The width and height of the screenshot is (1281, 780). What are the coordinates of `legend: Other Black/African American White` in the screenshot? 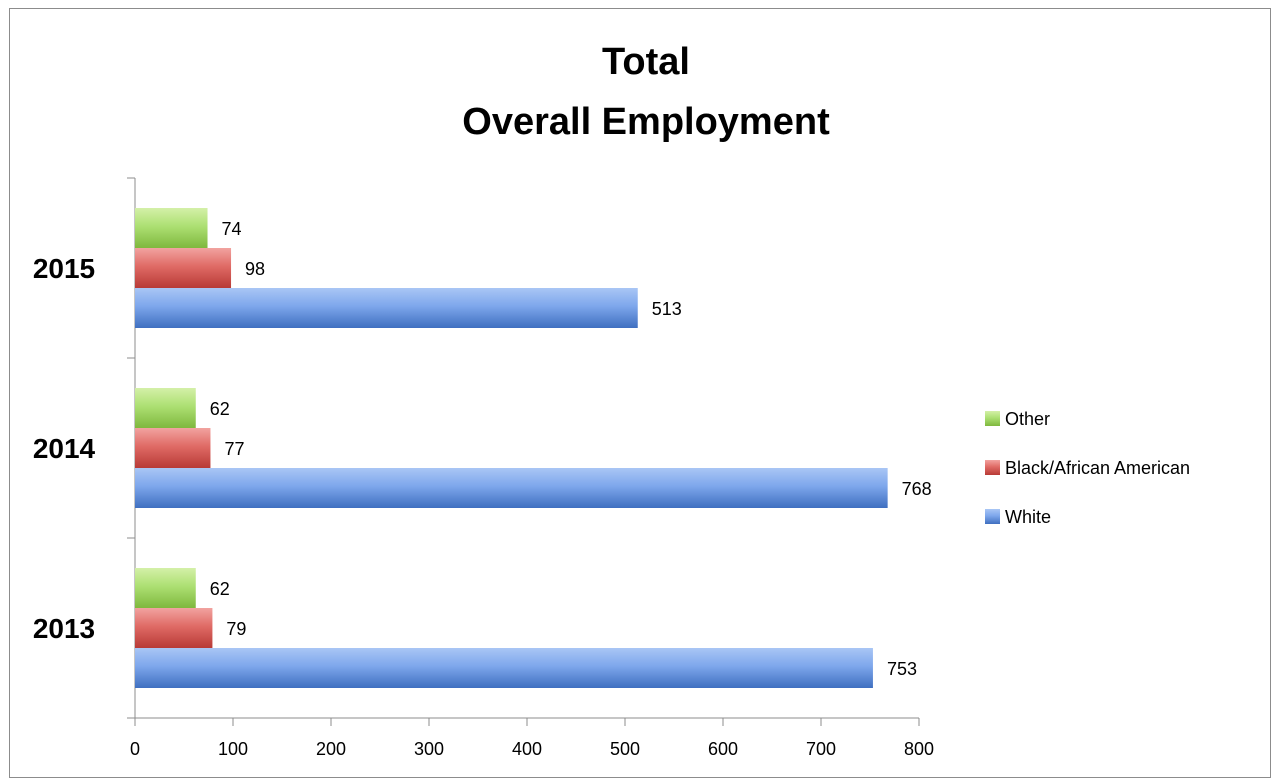 It's located at (1087, 468).